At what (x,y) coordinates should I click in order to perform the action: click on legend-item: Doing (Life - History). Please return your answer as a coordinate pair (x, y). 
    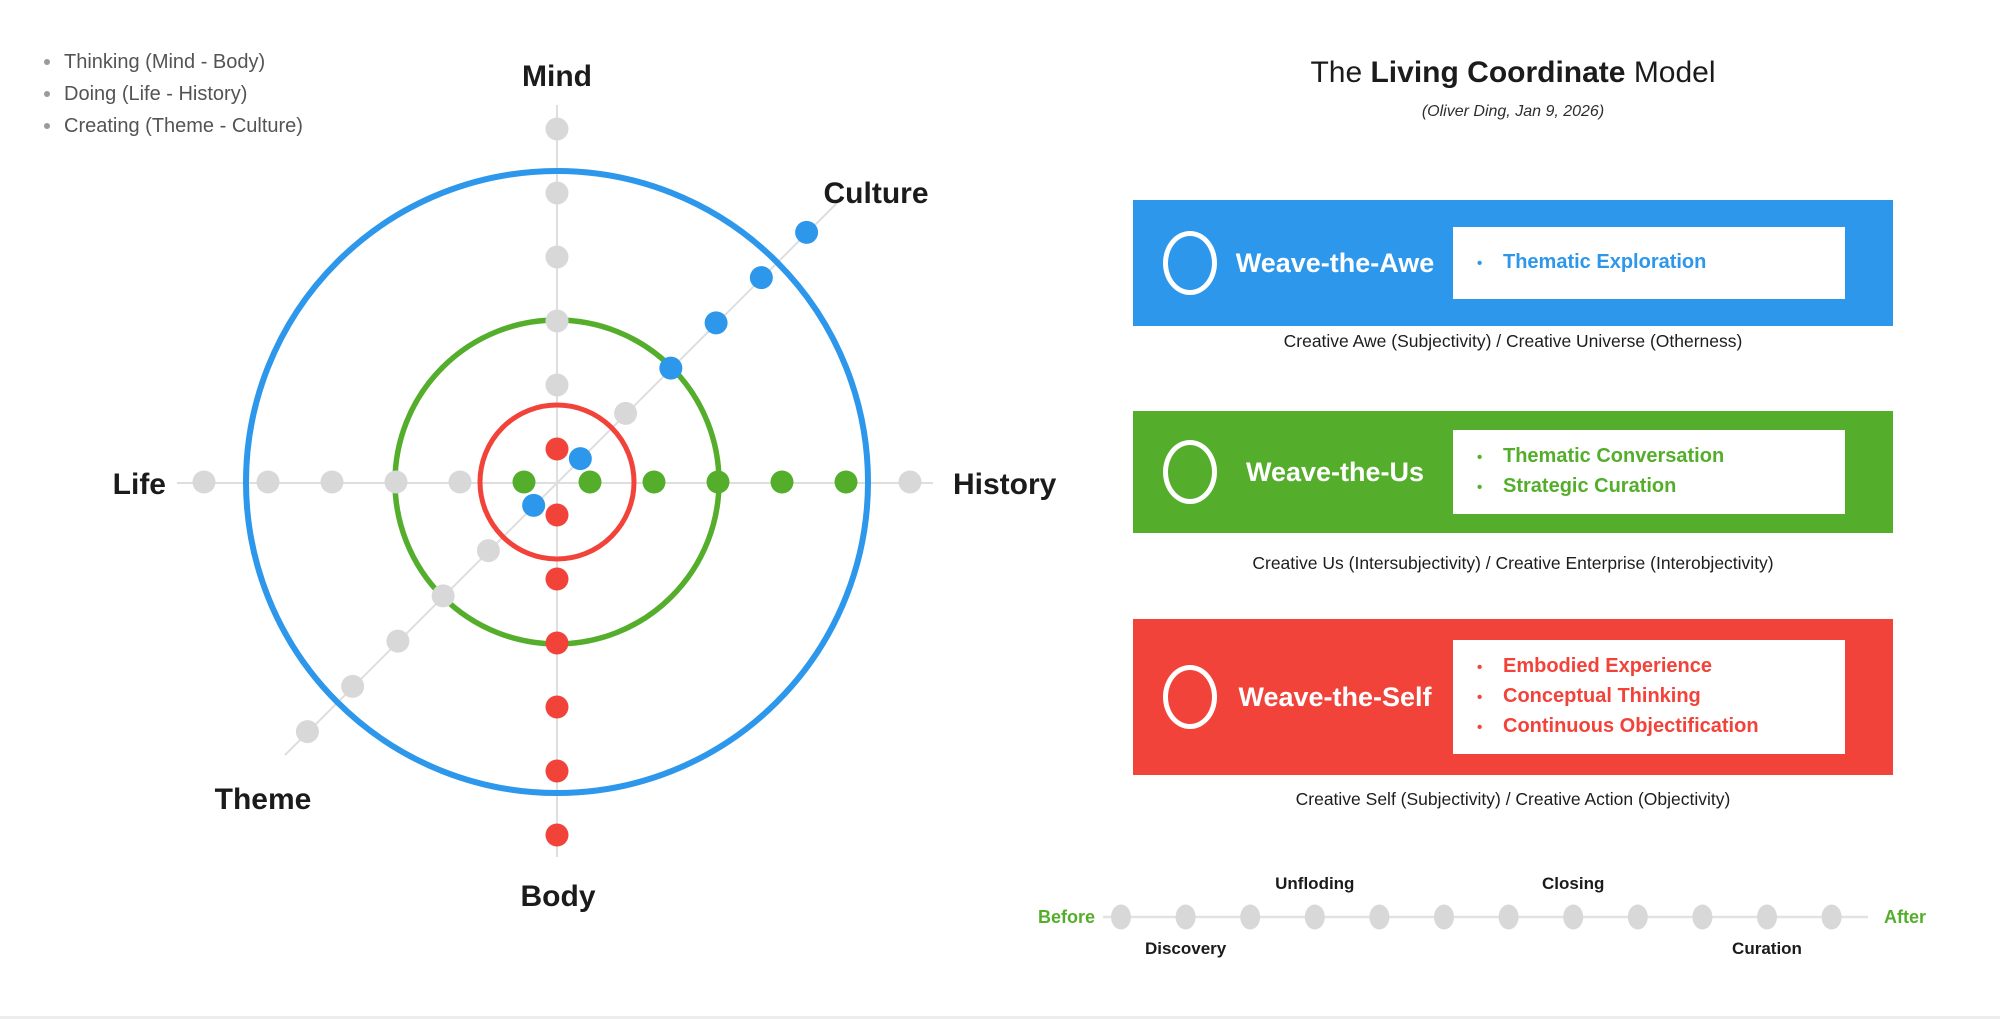
    Looking at the image, I should click on (171, 94).